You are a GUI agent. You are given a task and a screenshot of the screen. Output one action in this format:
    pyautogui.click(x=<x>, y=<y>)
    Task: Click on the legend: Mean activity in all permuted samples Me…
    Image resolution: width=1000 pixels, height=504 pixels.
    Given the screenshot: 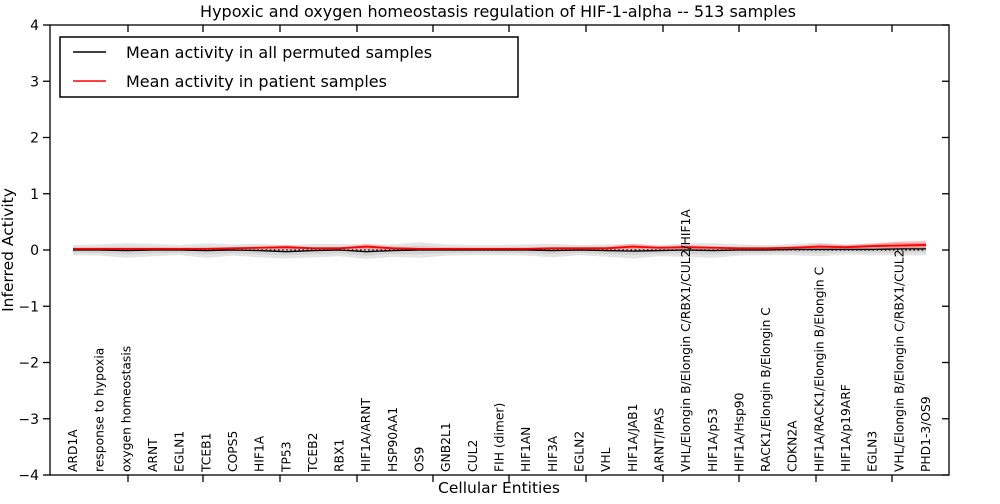 What is the action you would take?
    pyautogui.click(x=289, y=67)
    